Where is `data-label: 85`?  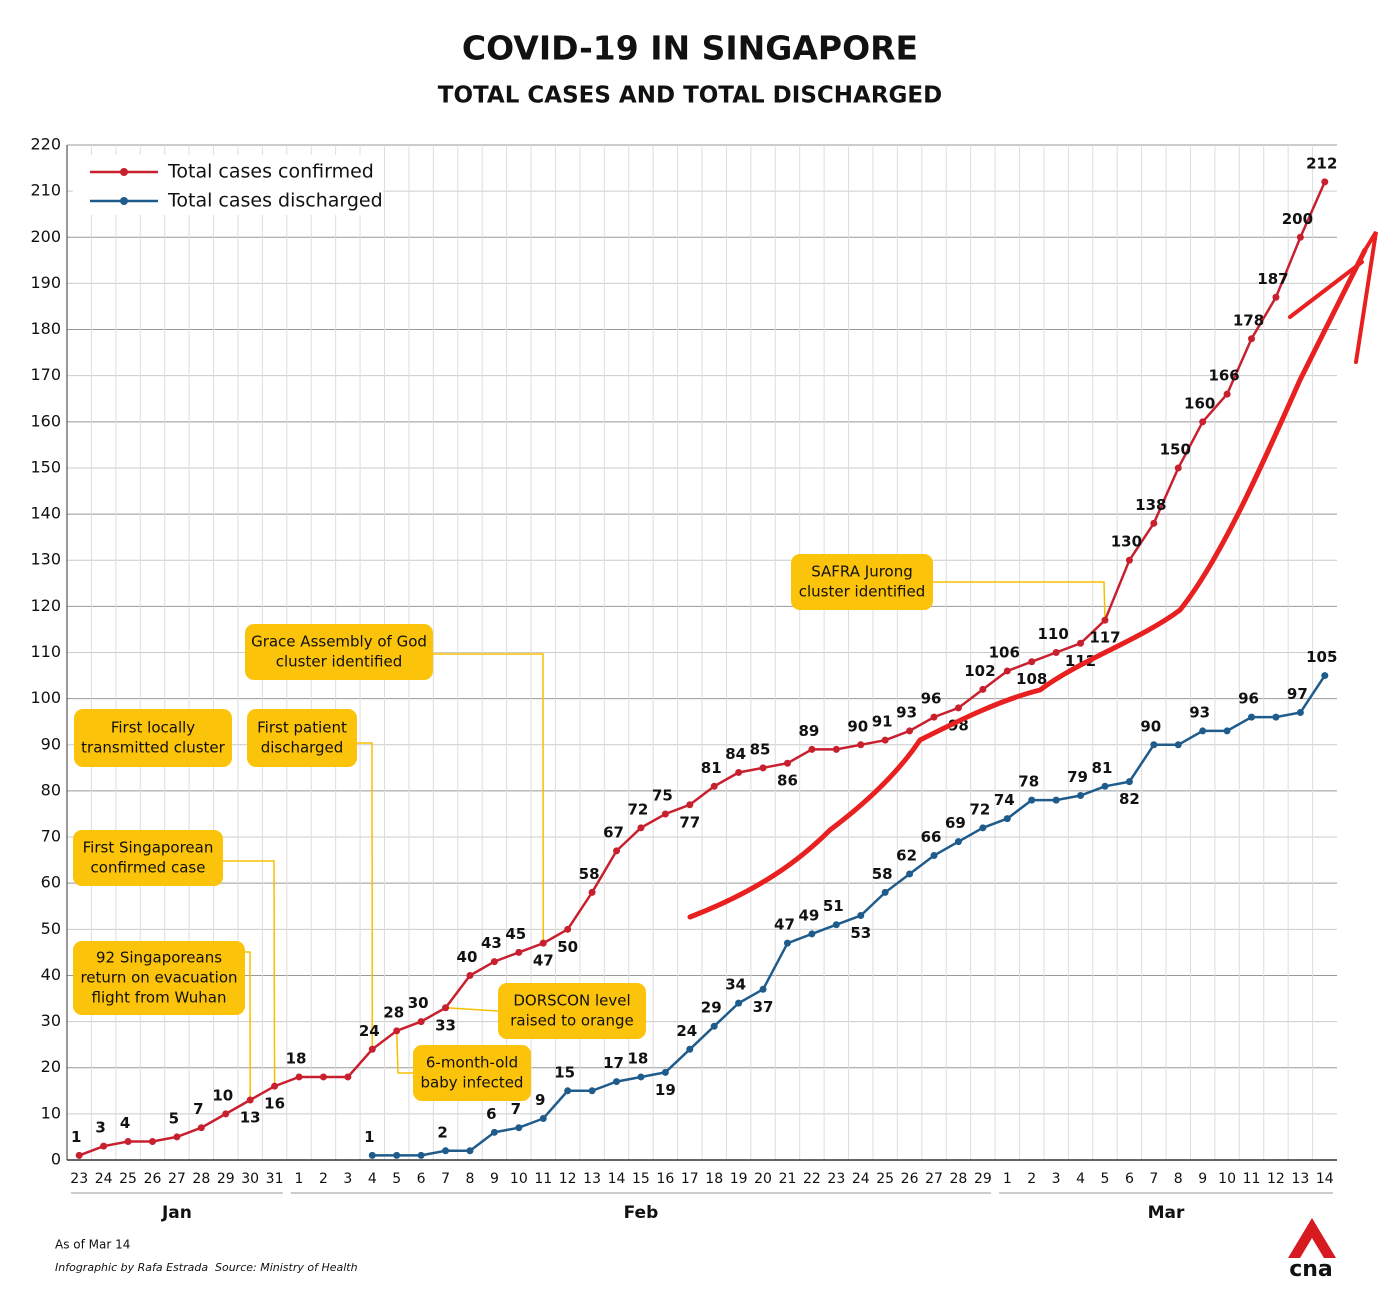 data-label: 85 is located at coordinates (760, 749).